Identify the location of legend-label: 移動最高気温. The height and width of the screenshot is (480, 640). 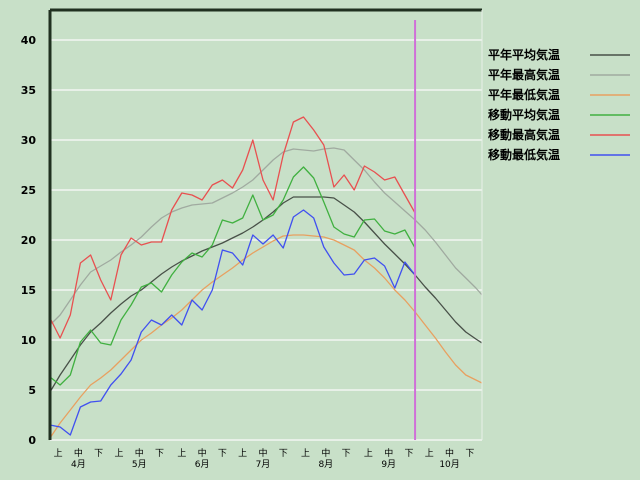
(524, 134).